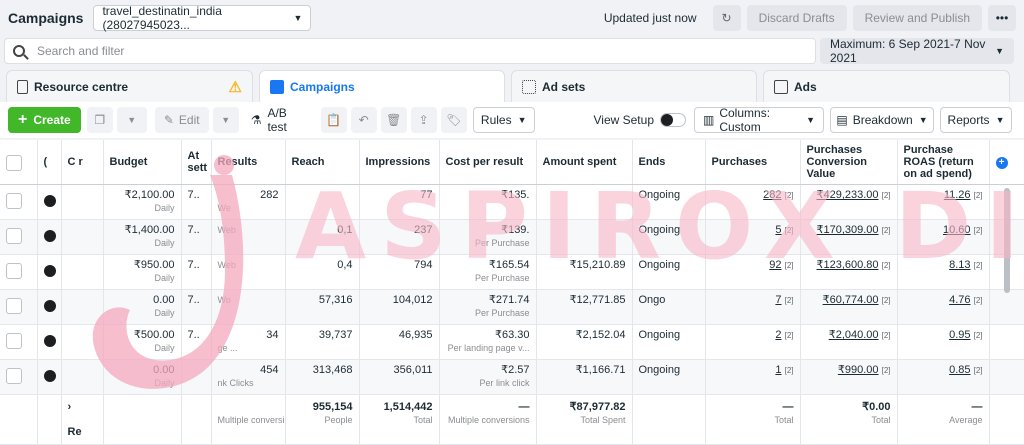 The image size is (1024, 445). What do you see at coordinates (726, 18) in the screenshot?
I see `refresh-button: ↻` at bounding box center [726, 18].